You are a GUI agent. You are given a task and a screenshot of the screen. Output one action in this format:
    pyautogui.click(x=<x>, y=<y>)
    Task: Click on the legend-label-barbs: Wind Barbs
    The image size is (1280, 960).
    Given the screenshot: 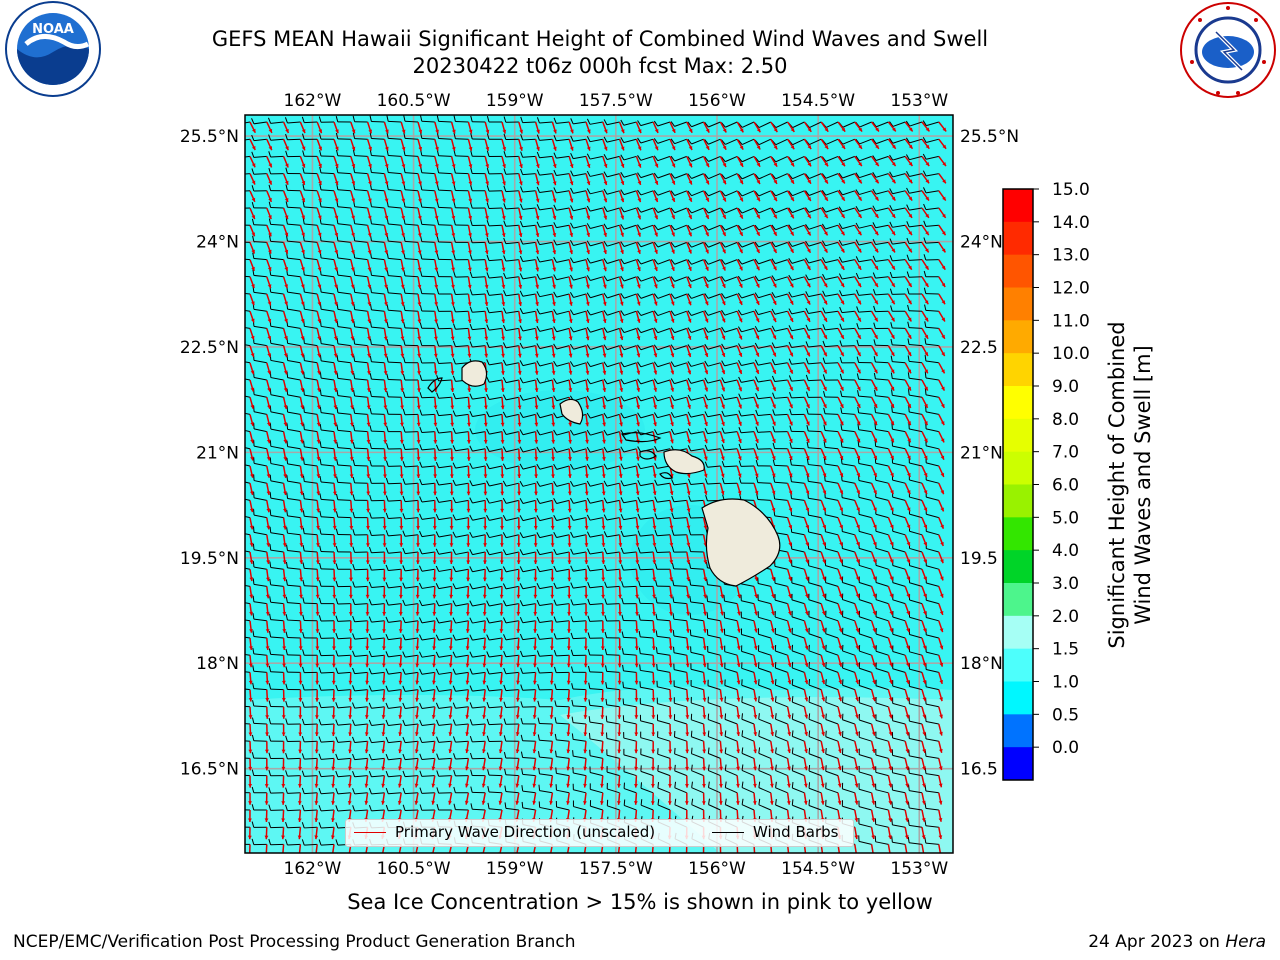 What is the action you would take?
    pyautogui.click(x=796, y=832)
    